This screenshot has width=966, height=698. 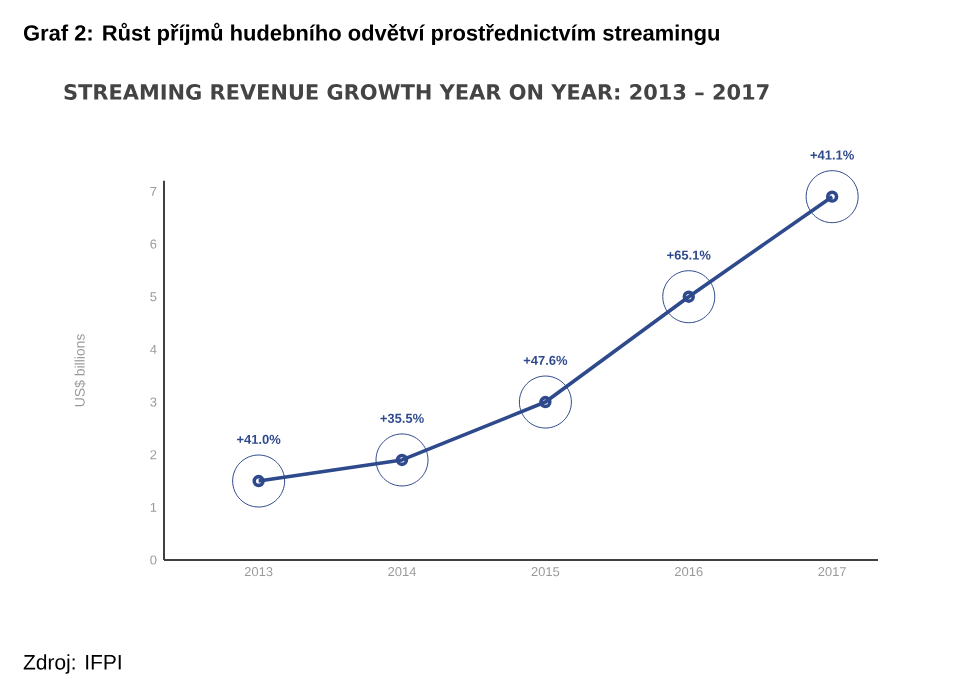 I want to click on chart-title: Graf 2: Růst příjmů hudebního odvětví prostřednictvím streamingu, so click(x=371, y=34).